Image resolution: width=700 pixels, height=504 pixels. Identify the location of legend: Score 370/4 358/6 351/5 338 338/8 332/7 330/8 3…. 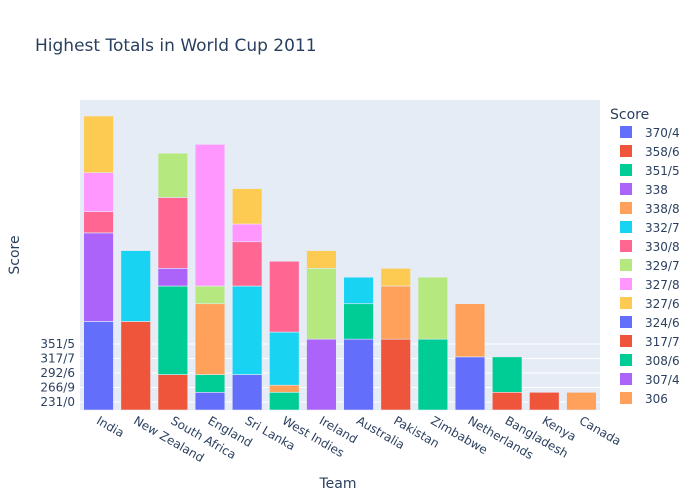
(645, 256).